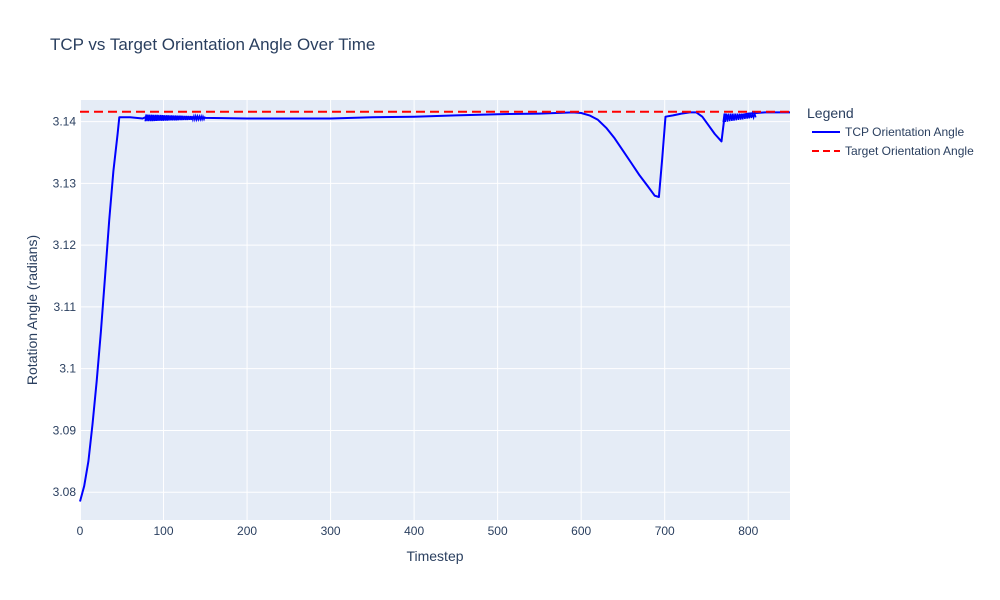 The image size is (1000, 600). Describe the element at coordinates (331, 531) in the screenshot. I see `x-tick-label: 300` at that location.